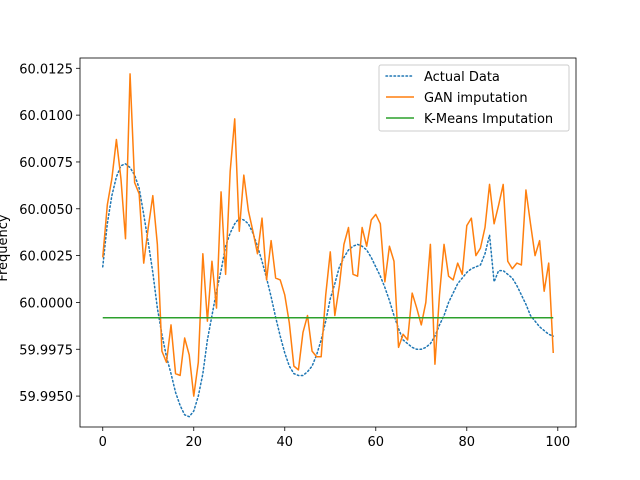 The image size is (640, 480). What do you see at coordinates (46, 303) in the screenshot?
I see `y-tick-label-2: 60.0000` at bounding box center [46, 303].